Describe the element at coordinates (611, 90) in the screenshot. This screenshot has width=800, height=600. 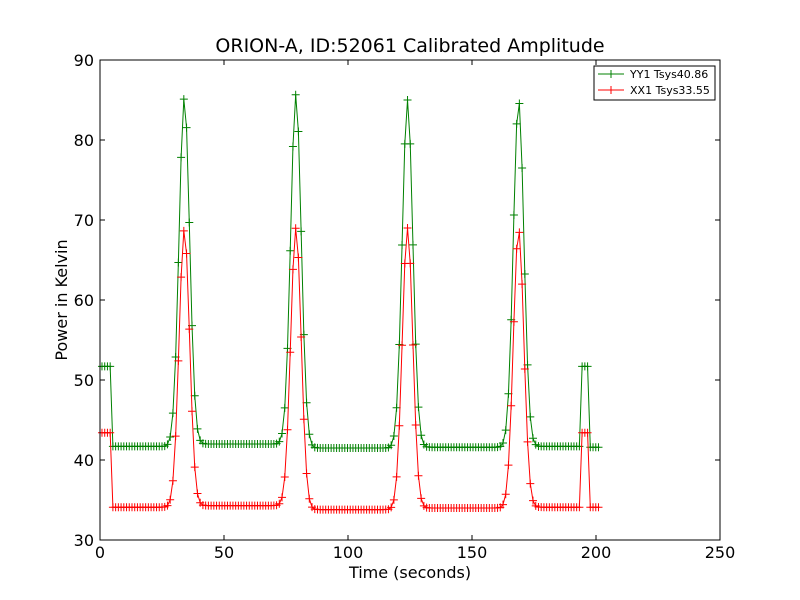
I see `legend-marker-xx1` at that location.